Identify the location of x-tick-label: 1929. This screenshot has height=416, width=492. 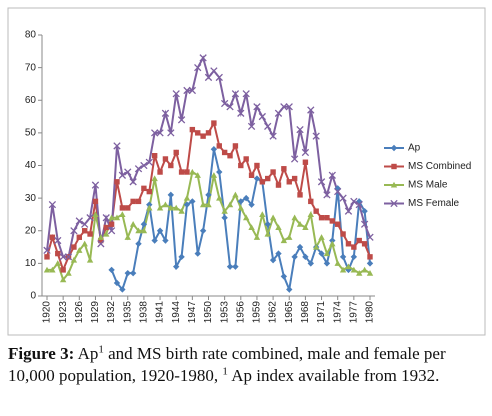
(95, 312).